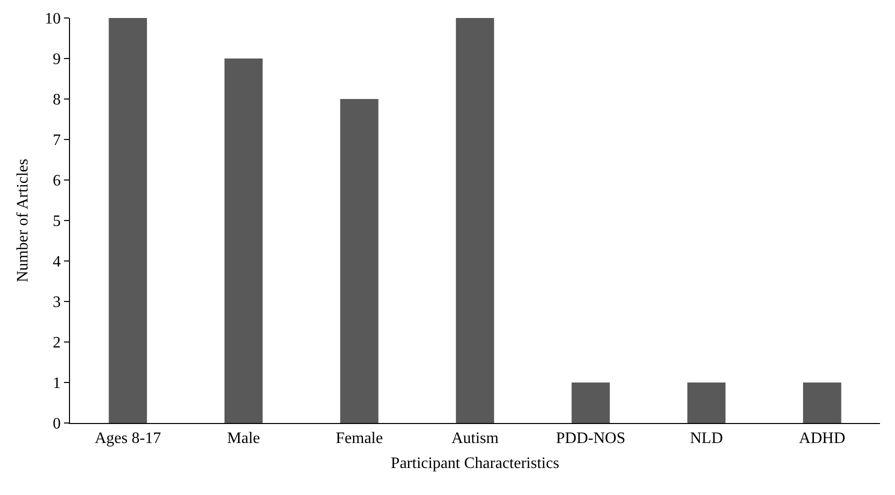 The height and width of the screenshot is (495, 895). I want to click on y-tick-label: 1, so click(56, 383).